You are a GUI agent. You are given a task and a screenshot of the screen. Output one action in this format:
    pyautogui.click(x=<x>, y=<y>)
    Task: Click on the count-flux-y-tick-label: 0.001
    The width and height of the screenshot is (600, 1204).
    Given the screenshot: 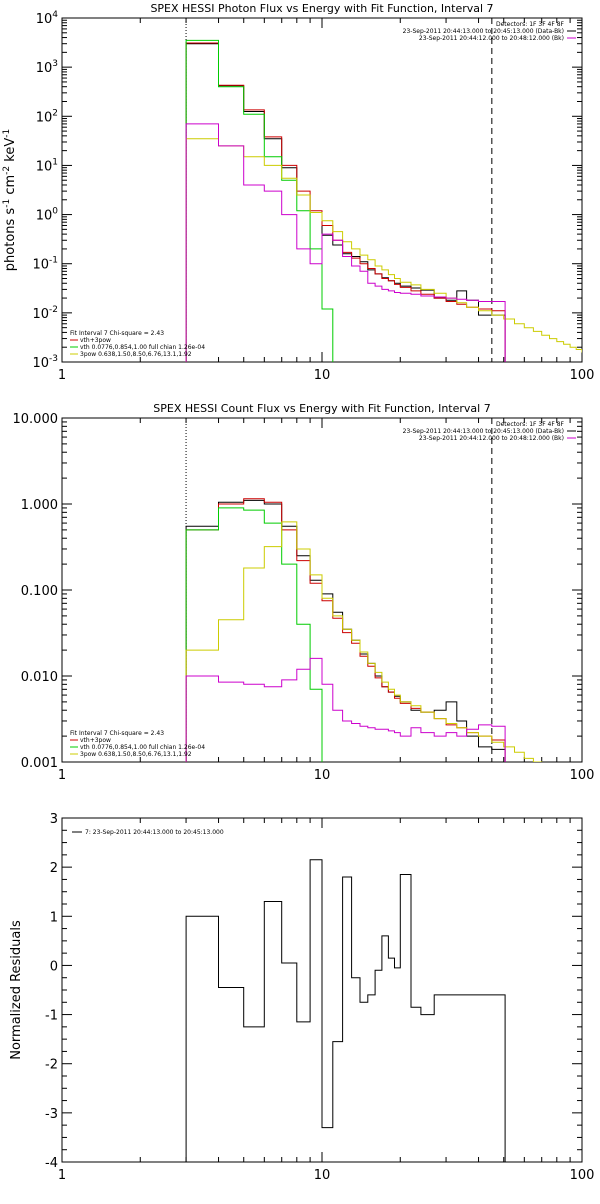 What is the action you would take?
    pyautogui.click(x=39, y=763)
    